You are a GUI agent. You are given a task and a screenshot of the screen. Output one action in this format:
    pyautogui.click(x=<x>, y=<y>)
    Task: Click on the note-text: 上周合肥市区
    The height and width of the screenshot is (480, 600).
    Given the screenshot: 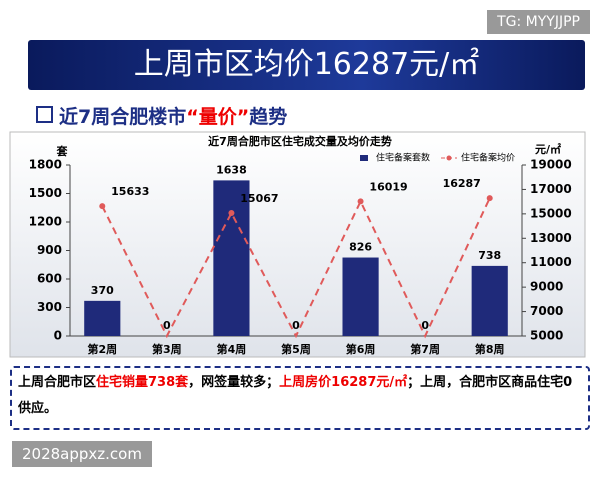 What is the action you would take?
    pyautogui.click(x=57, y=382)
    